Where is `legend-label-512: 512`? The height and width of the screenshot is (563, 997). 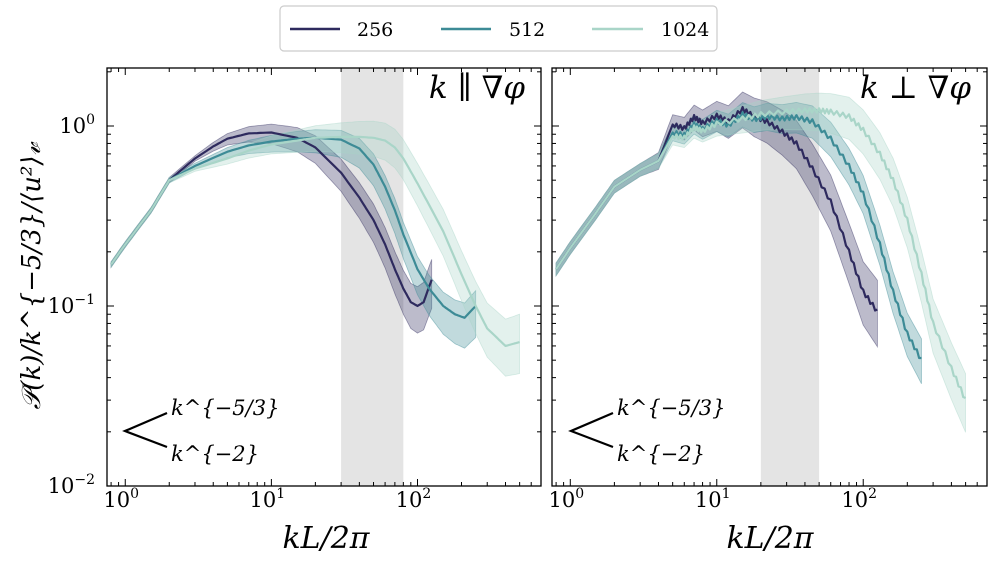 legend-label-512: 512 is located at coordinates (527, 30).